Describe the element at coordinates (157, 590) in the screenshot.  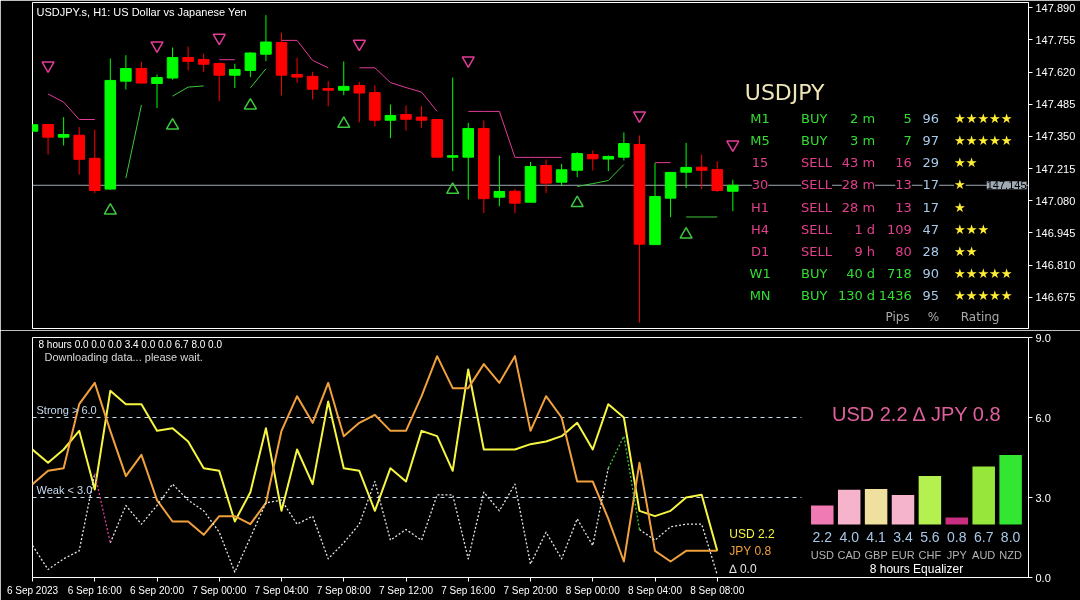
I see `x-tick-label: 6 Sep 20:00` at that location.